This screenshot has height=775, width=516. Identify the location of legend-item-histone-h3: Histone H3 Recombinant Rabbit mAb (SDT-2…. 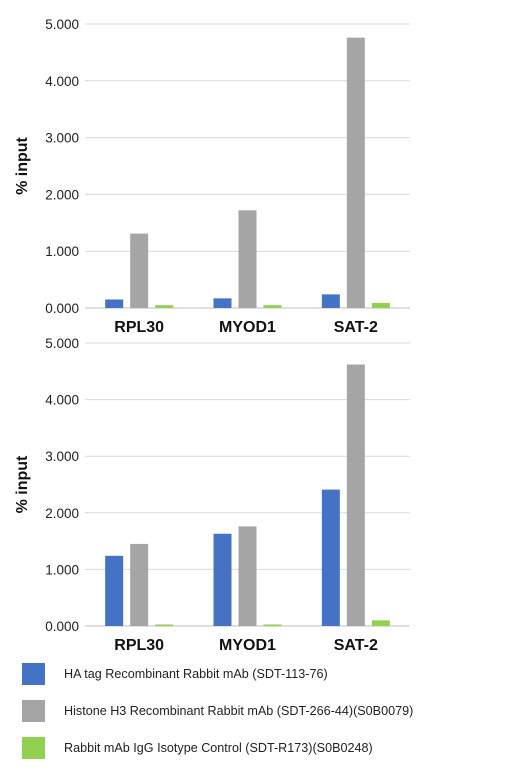
(218, 711).